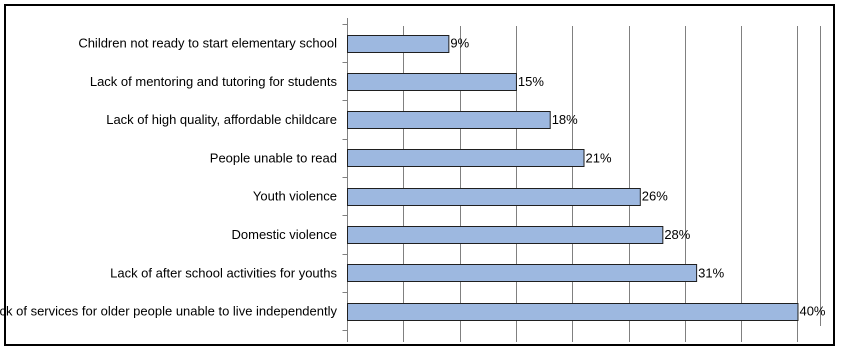  Describe the element at coordinates (655, 196) in the screenshot. I see `data-label: 26%` at that location.